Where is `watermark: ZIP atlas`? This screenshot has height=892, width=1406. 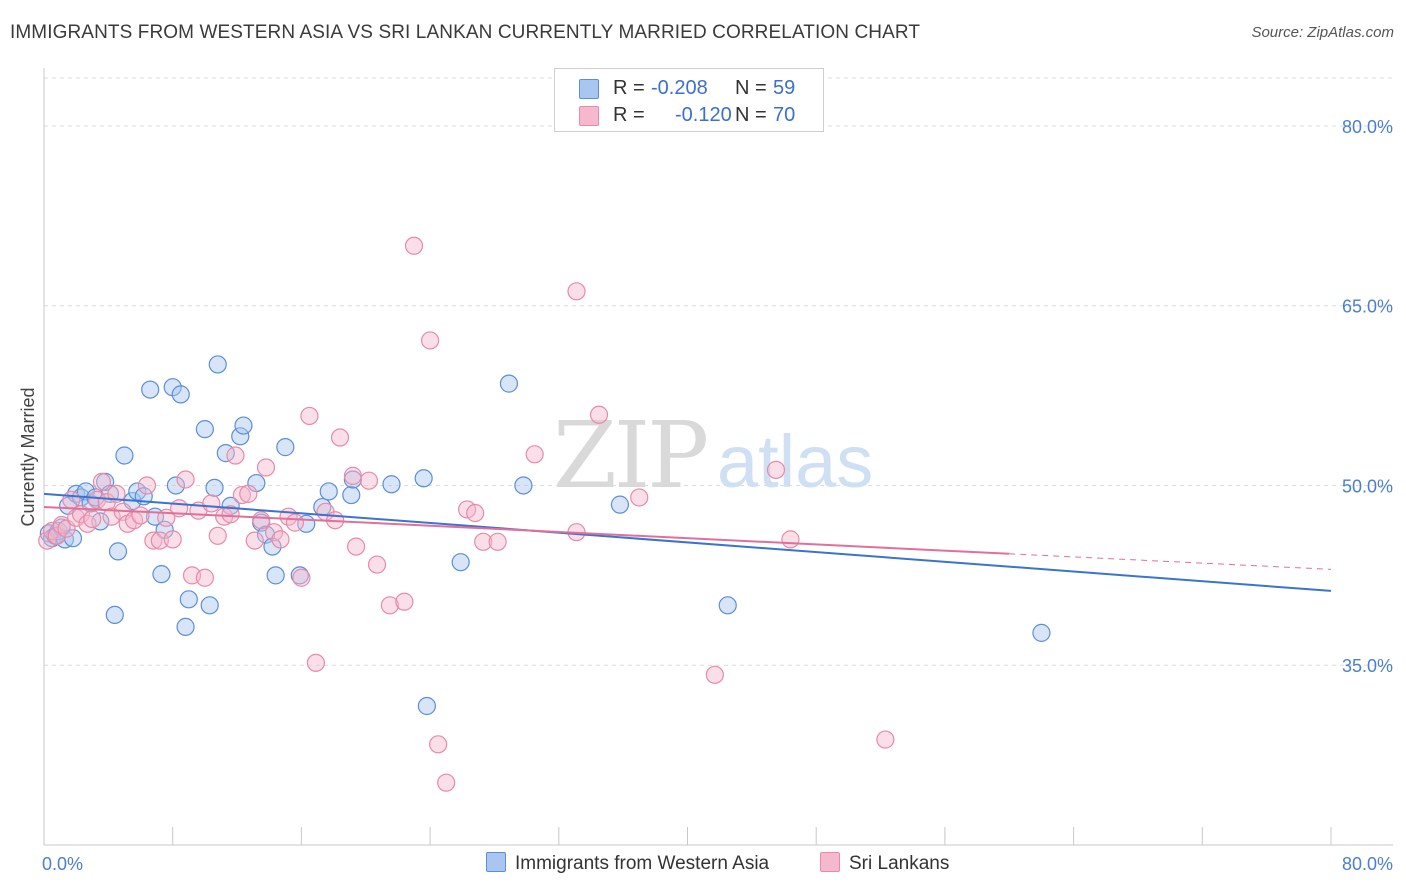
watermark: ZIP atlas is located at coordinates (713, 455).